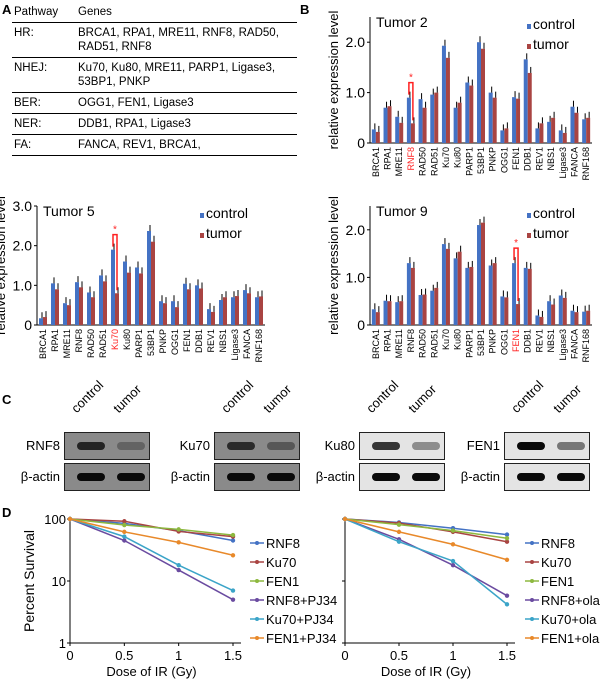  Describe the element at coordinates (560, 136) in the screenshot. I see `bar-control-Ligase3` at that location.